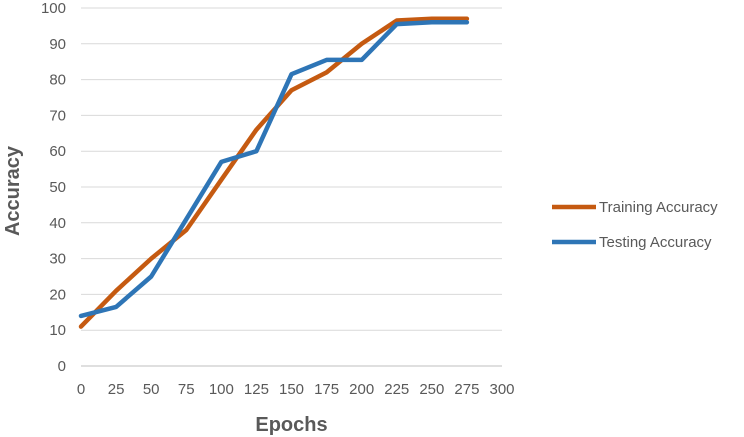  Describe the element at coordinates (291, 389) in the screenshot. I see `x-tick-label: 150` at that location.